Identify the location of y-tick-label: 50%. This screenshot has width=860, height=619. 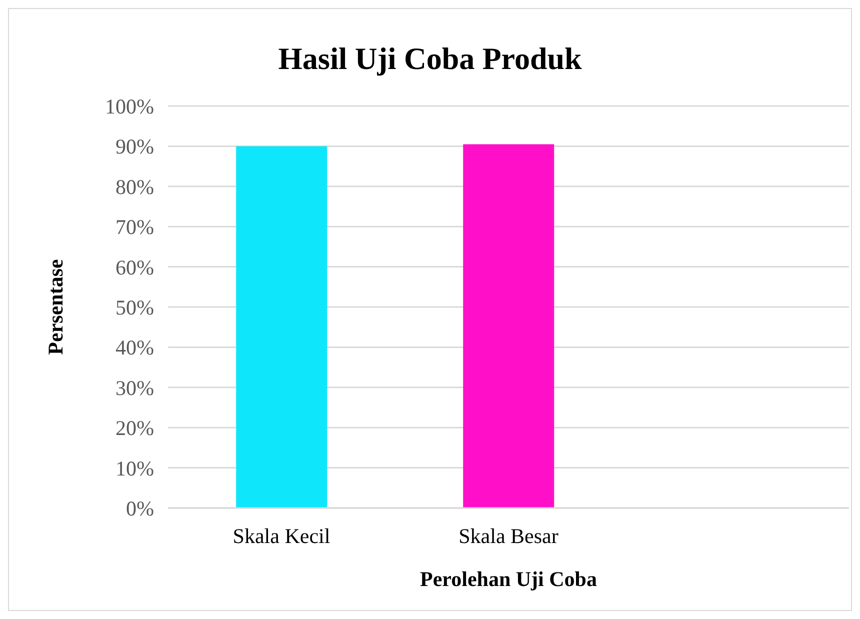
(135, 307).